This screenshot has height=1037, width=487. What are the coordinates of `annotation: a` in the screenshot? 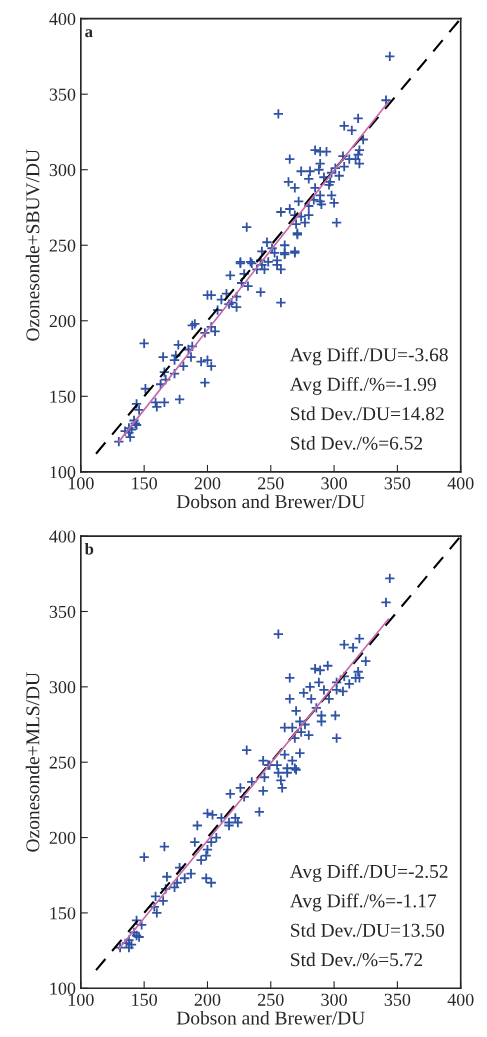 It's located at (89, 33).